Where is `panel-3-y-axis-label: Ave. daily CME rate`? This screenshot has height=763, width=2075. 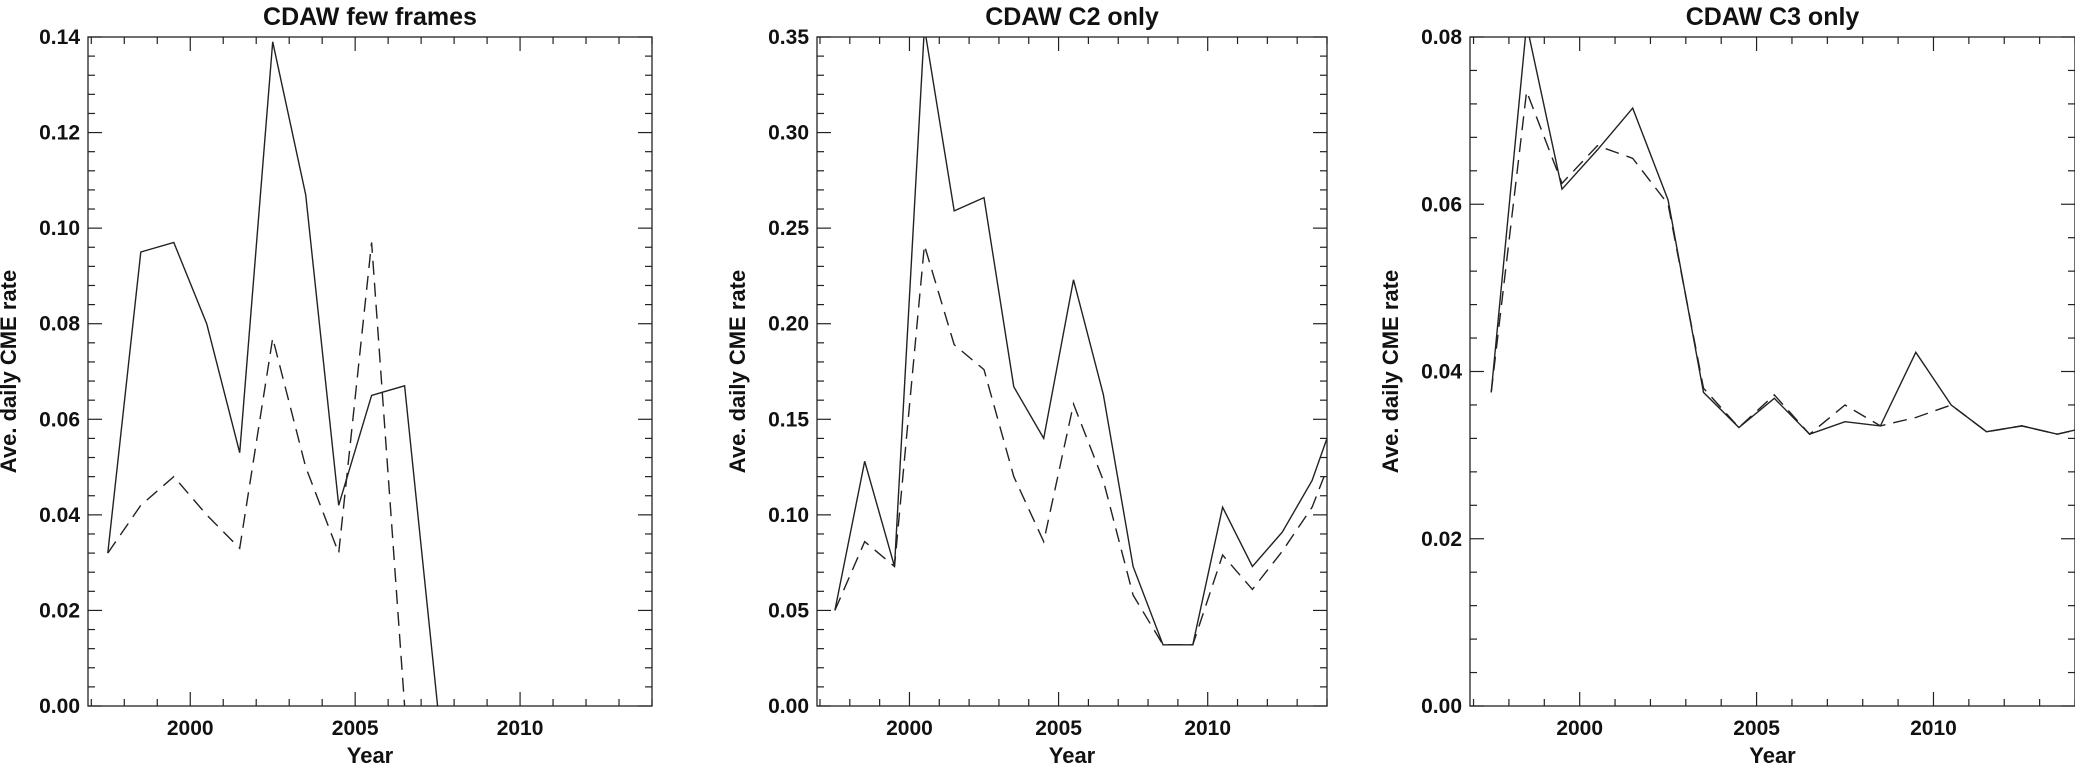
panel-3-y-axis-label: Ave. daily CME rate is located at coordinates (1390, 371).